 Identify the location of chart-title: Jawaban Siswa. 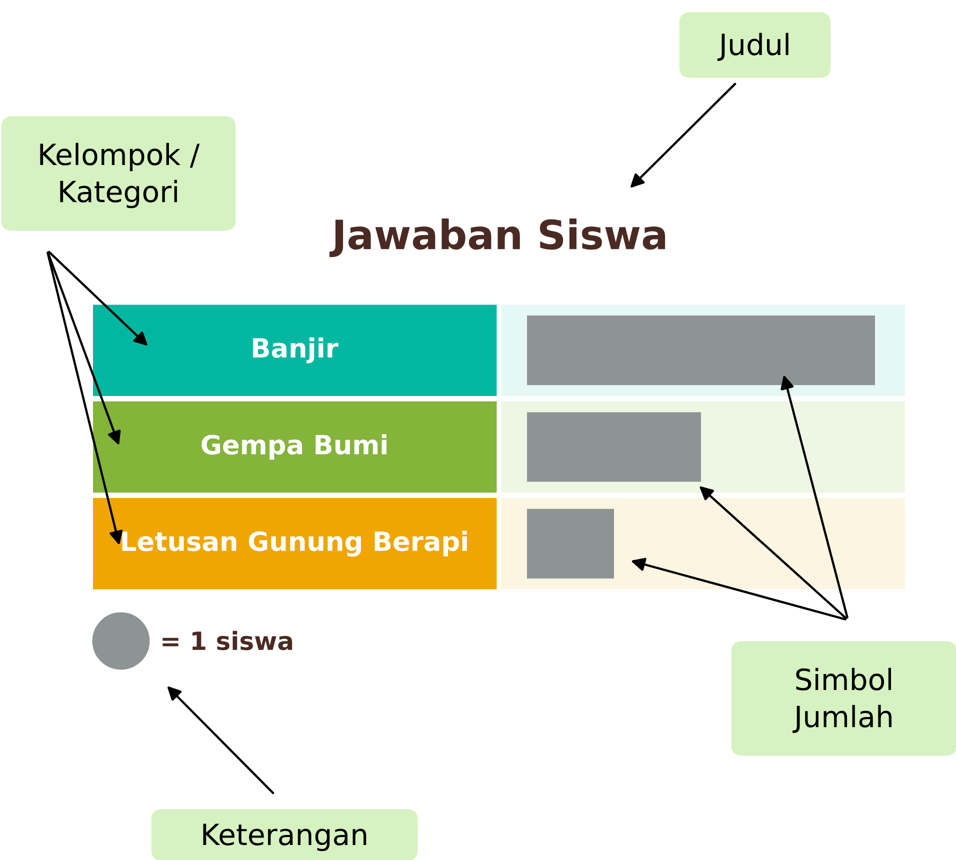
(498, 238).